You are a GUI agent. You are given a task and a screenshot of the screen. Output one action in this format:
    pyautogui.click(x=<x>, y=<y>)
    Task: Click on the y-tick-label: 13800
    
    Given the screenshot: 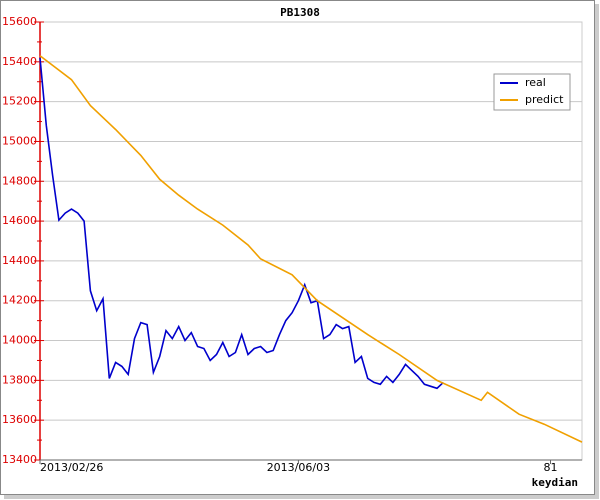 What is the action you would take?
    pyautogui.click(x=19, y=379)
    